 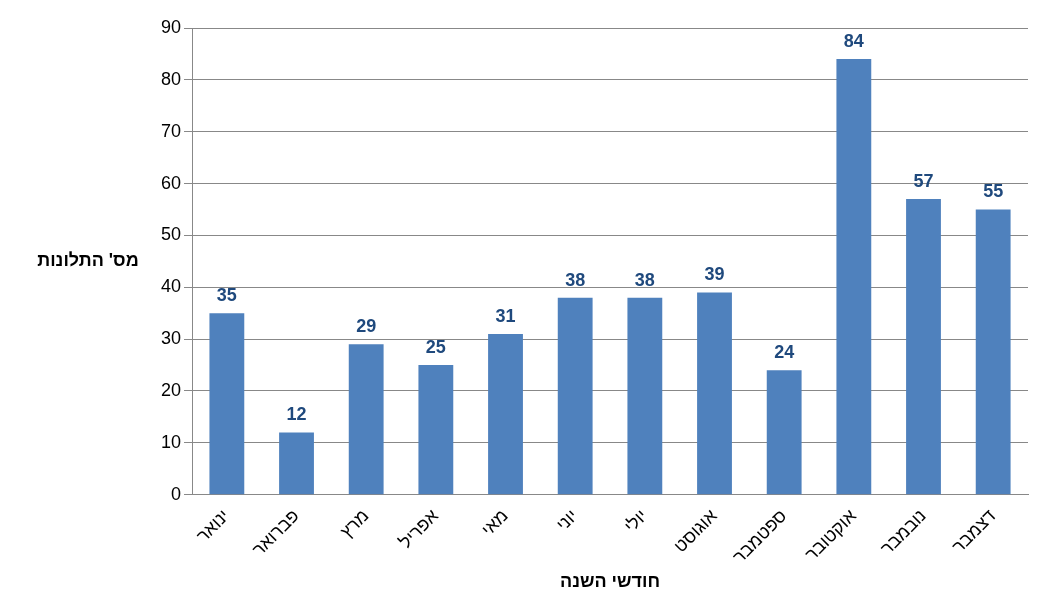 I want to click on data-label: 84, so click(x=853, y=41).